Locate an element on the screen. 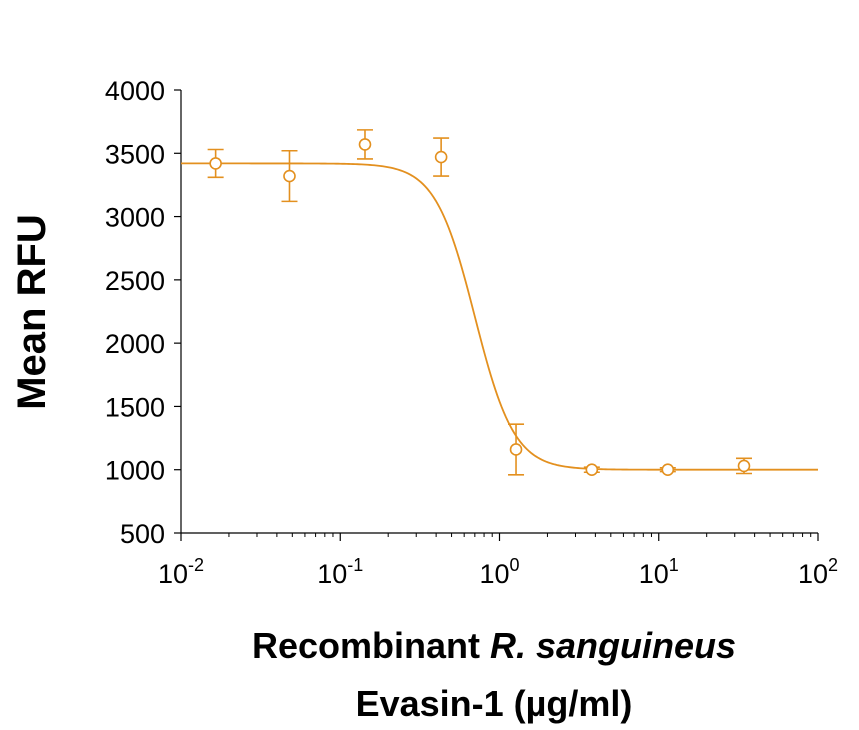  y-tick-label: 2500 is located at coordinates (135, 281).